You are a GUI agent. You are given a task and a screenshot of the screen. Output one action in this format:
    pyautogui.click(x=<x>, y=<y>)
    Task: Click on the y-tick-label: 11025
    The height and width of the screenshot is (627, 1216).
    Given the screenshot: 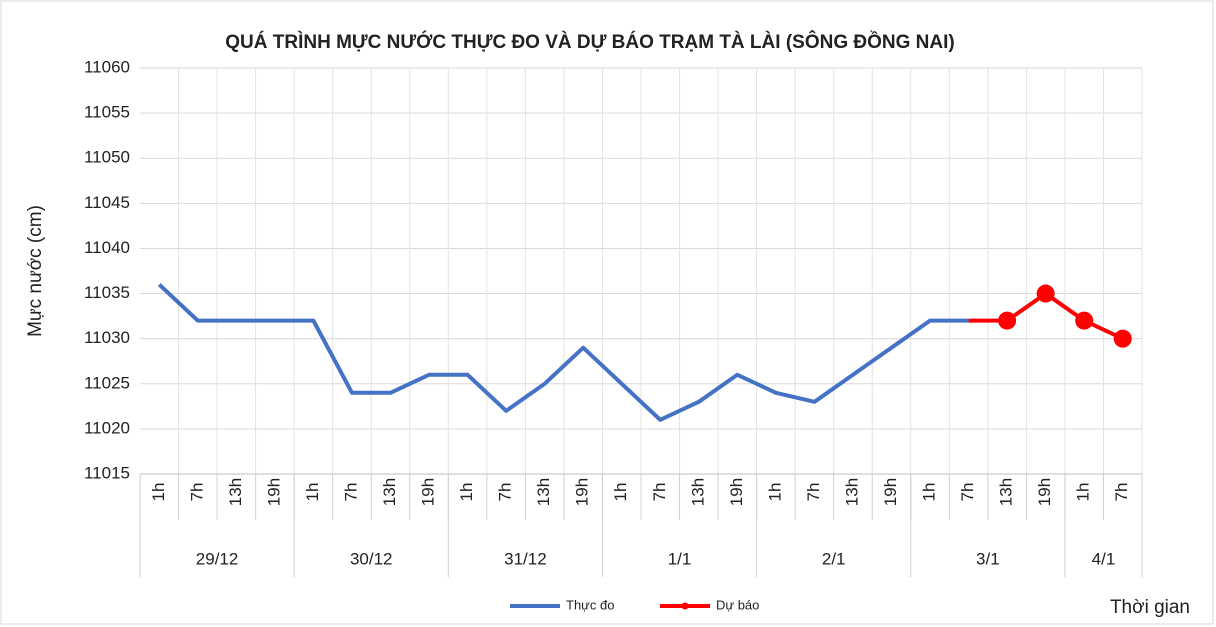 What is the action you would take?
    pyautogui.click(x=107, y=382)
    